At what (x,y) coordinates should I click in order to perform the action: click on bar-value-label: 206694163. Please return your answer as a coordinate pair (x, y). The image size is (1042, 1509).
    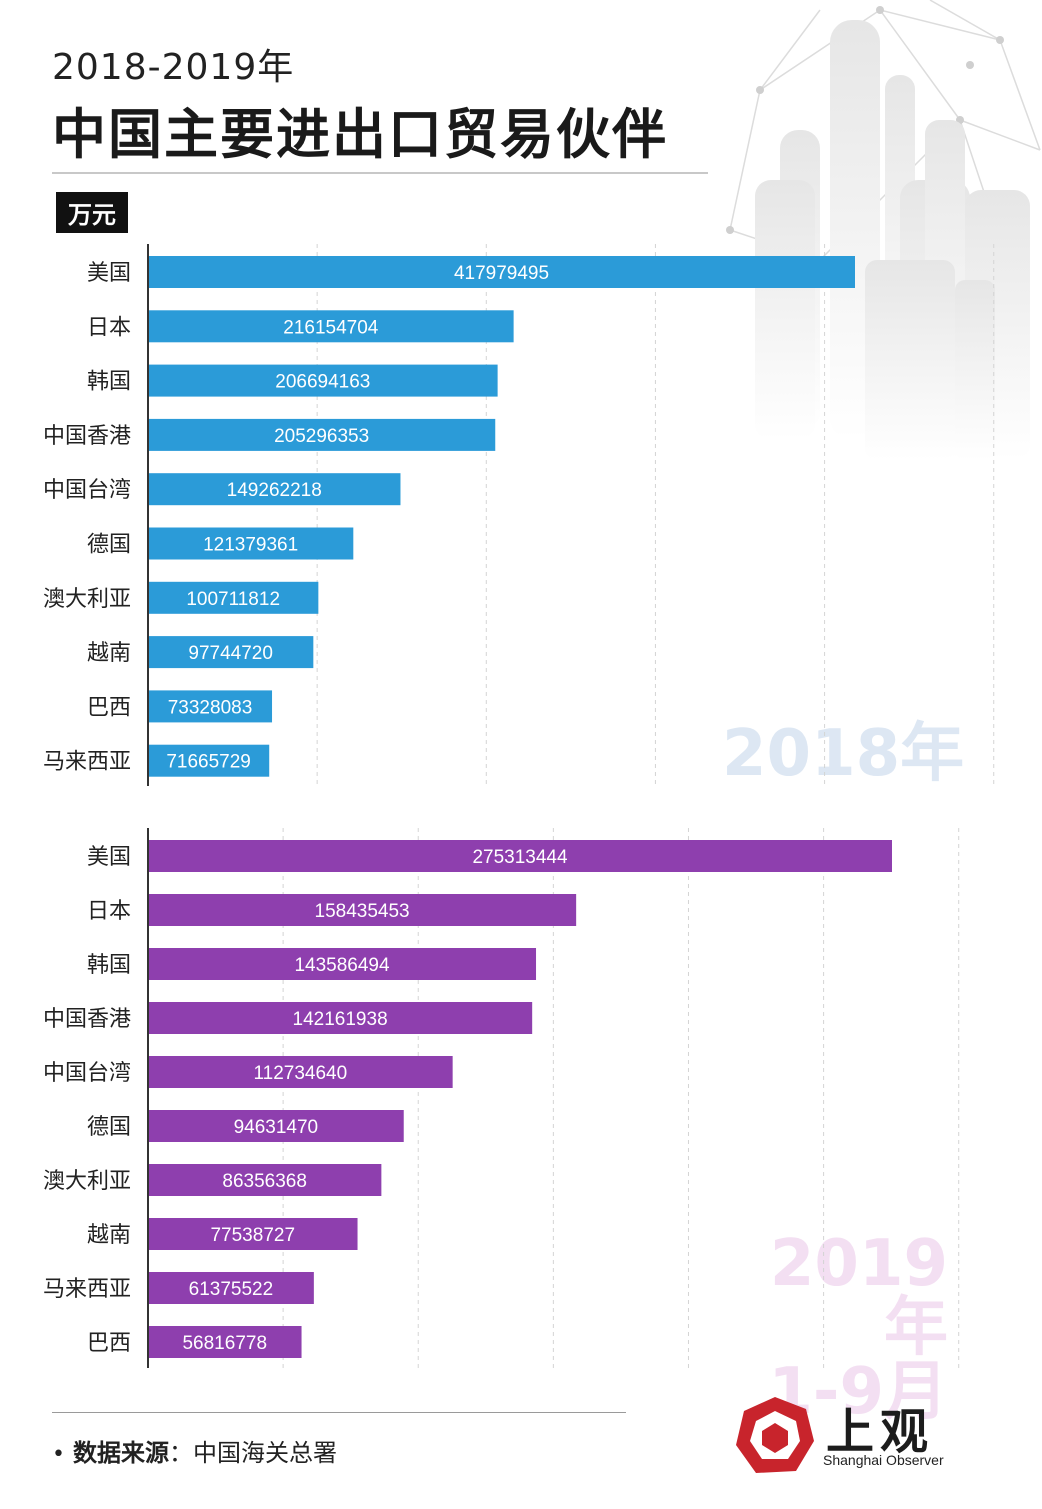
    Looking at the image, I should click on (322, 382).